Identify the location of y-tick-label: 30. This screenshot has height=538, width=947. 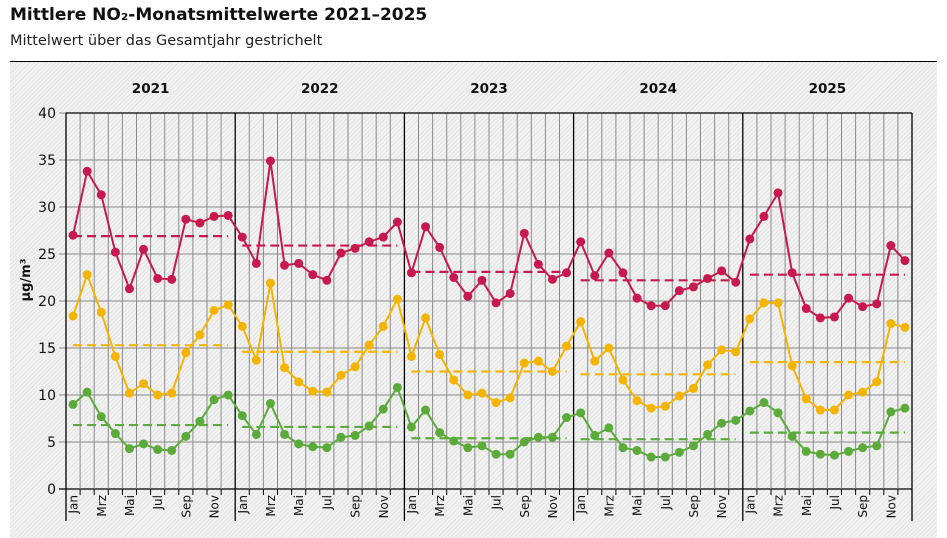
(47, 208).